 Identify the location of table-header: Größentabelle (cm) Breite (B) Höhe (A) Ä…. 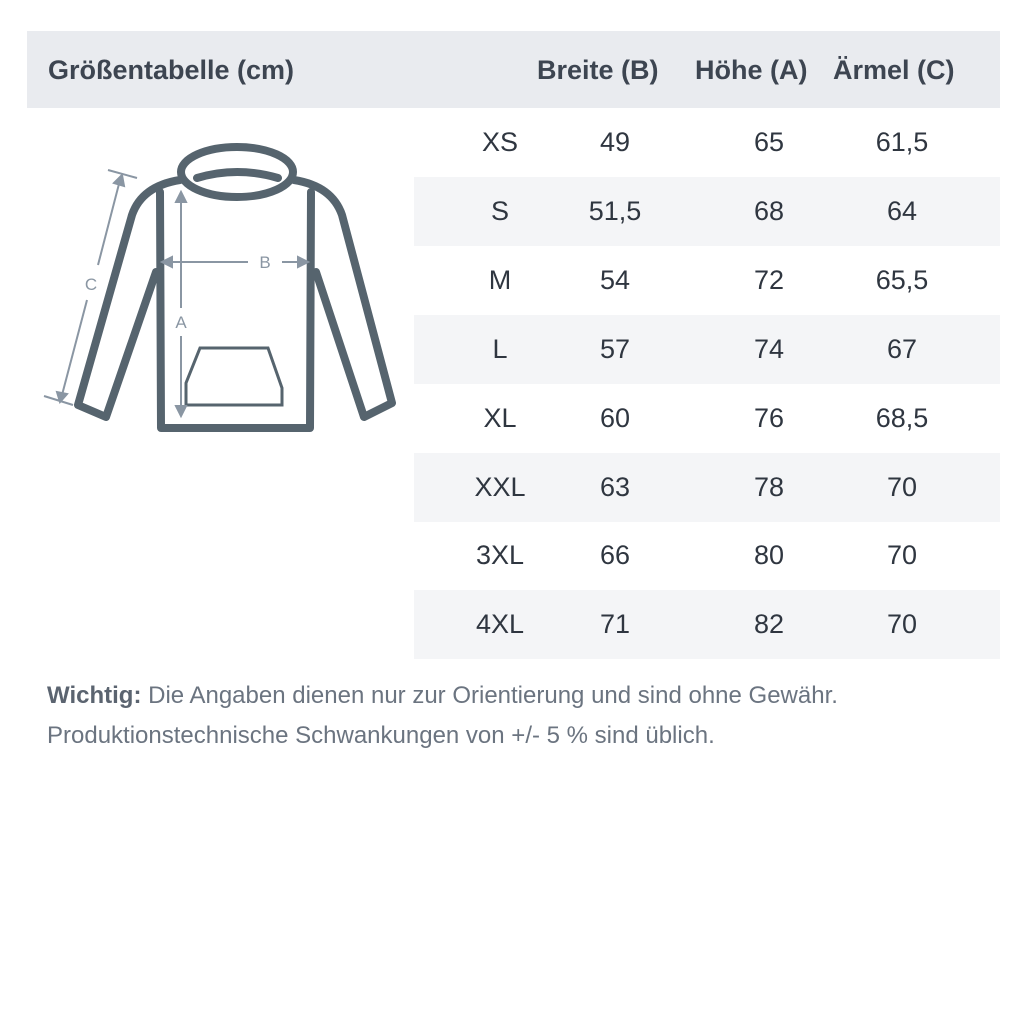
(513, 69).